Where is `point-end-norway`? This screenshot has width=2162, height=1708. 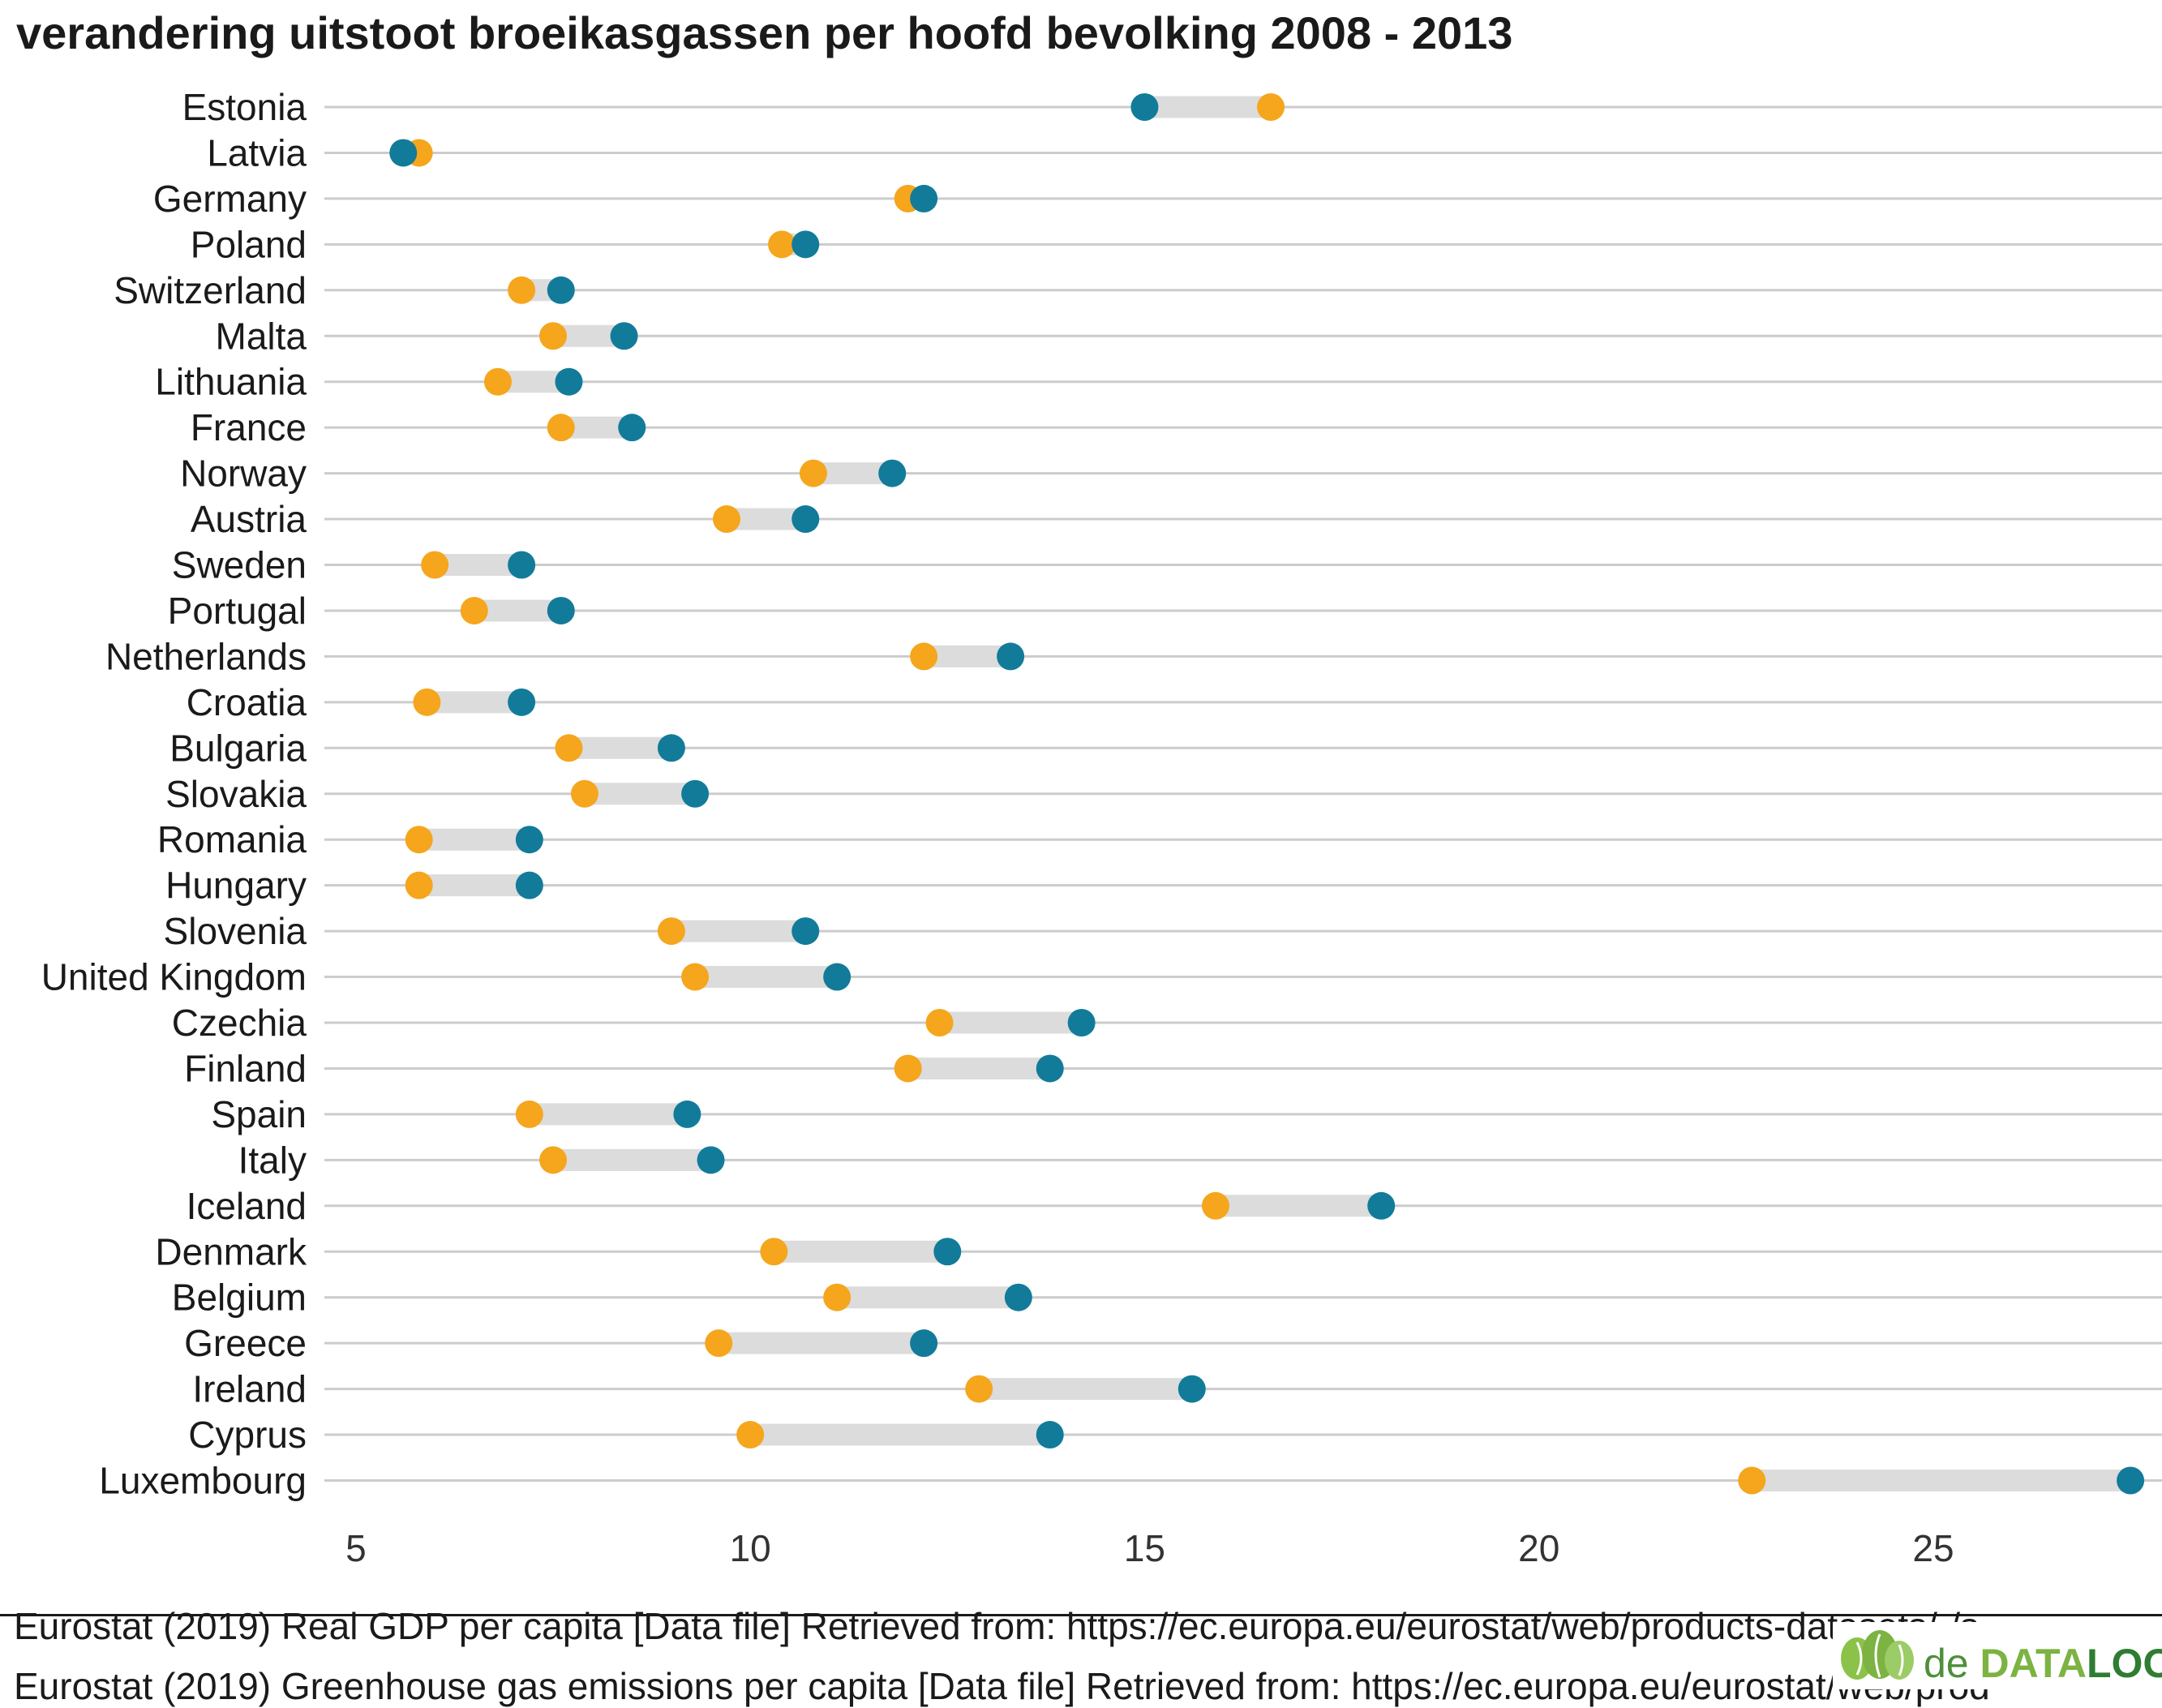 point-end-norway is located at coordinates (893, 473).